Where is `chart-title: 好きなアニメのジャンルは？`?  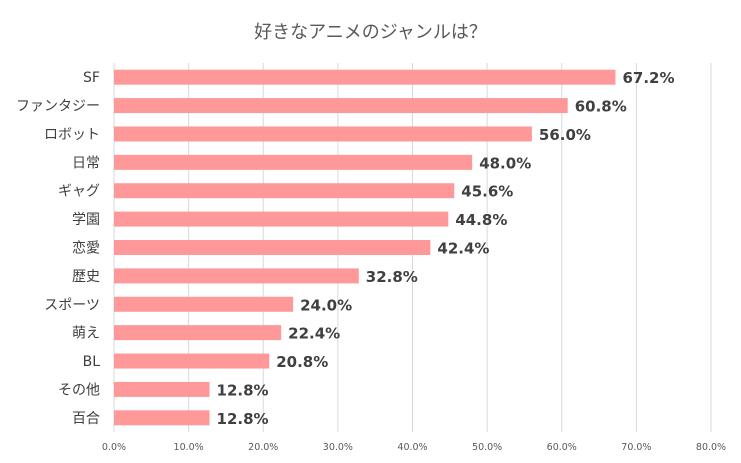
chart-title: 好きなアニメのジャンルは？ is located at coordinates (370, 32).